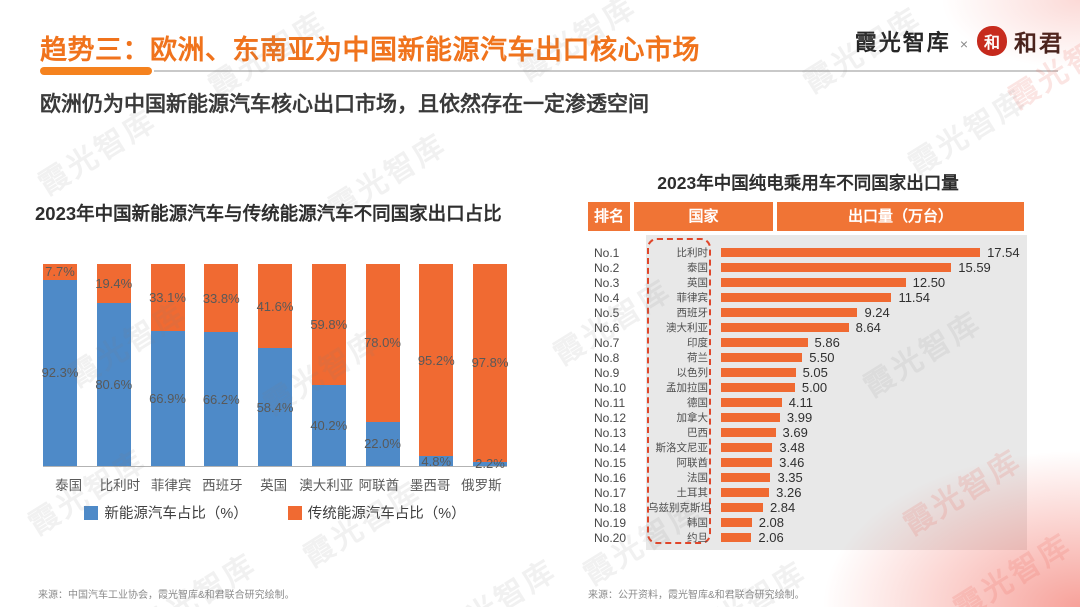 The height and width of the screenshot is (607, 1080). Describe the element at coordinates (275, 407) in the screenshot. I see `segment-value-label: 58.4%` at that location.